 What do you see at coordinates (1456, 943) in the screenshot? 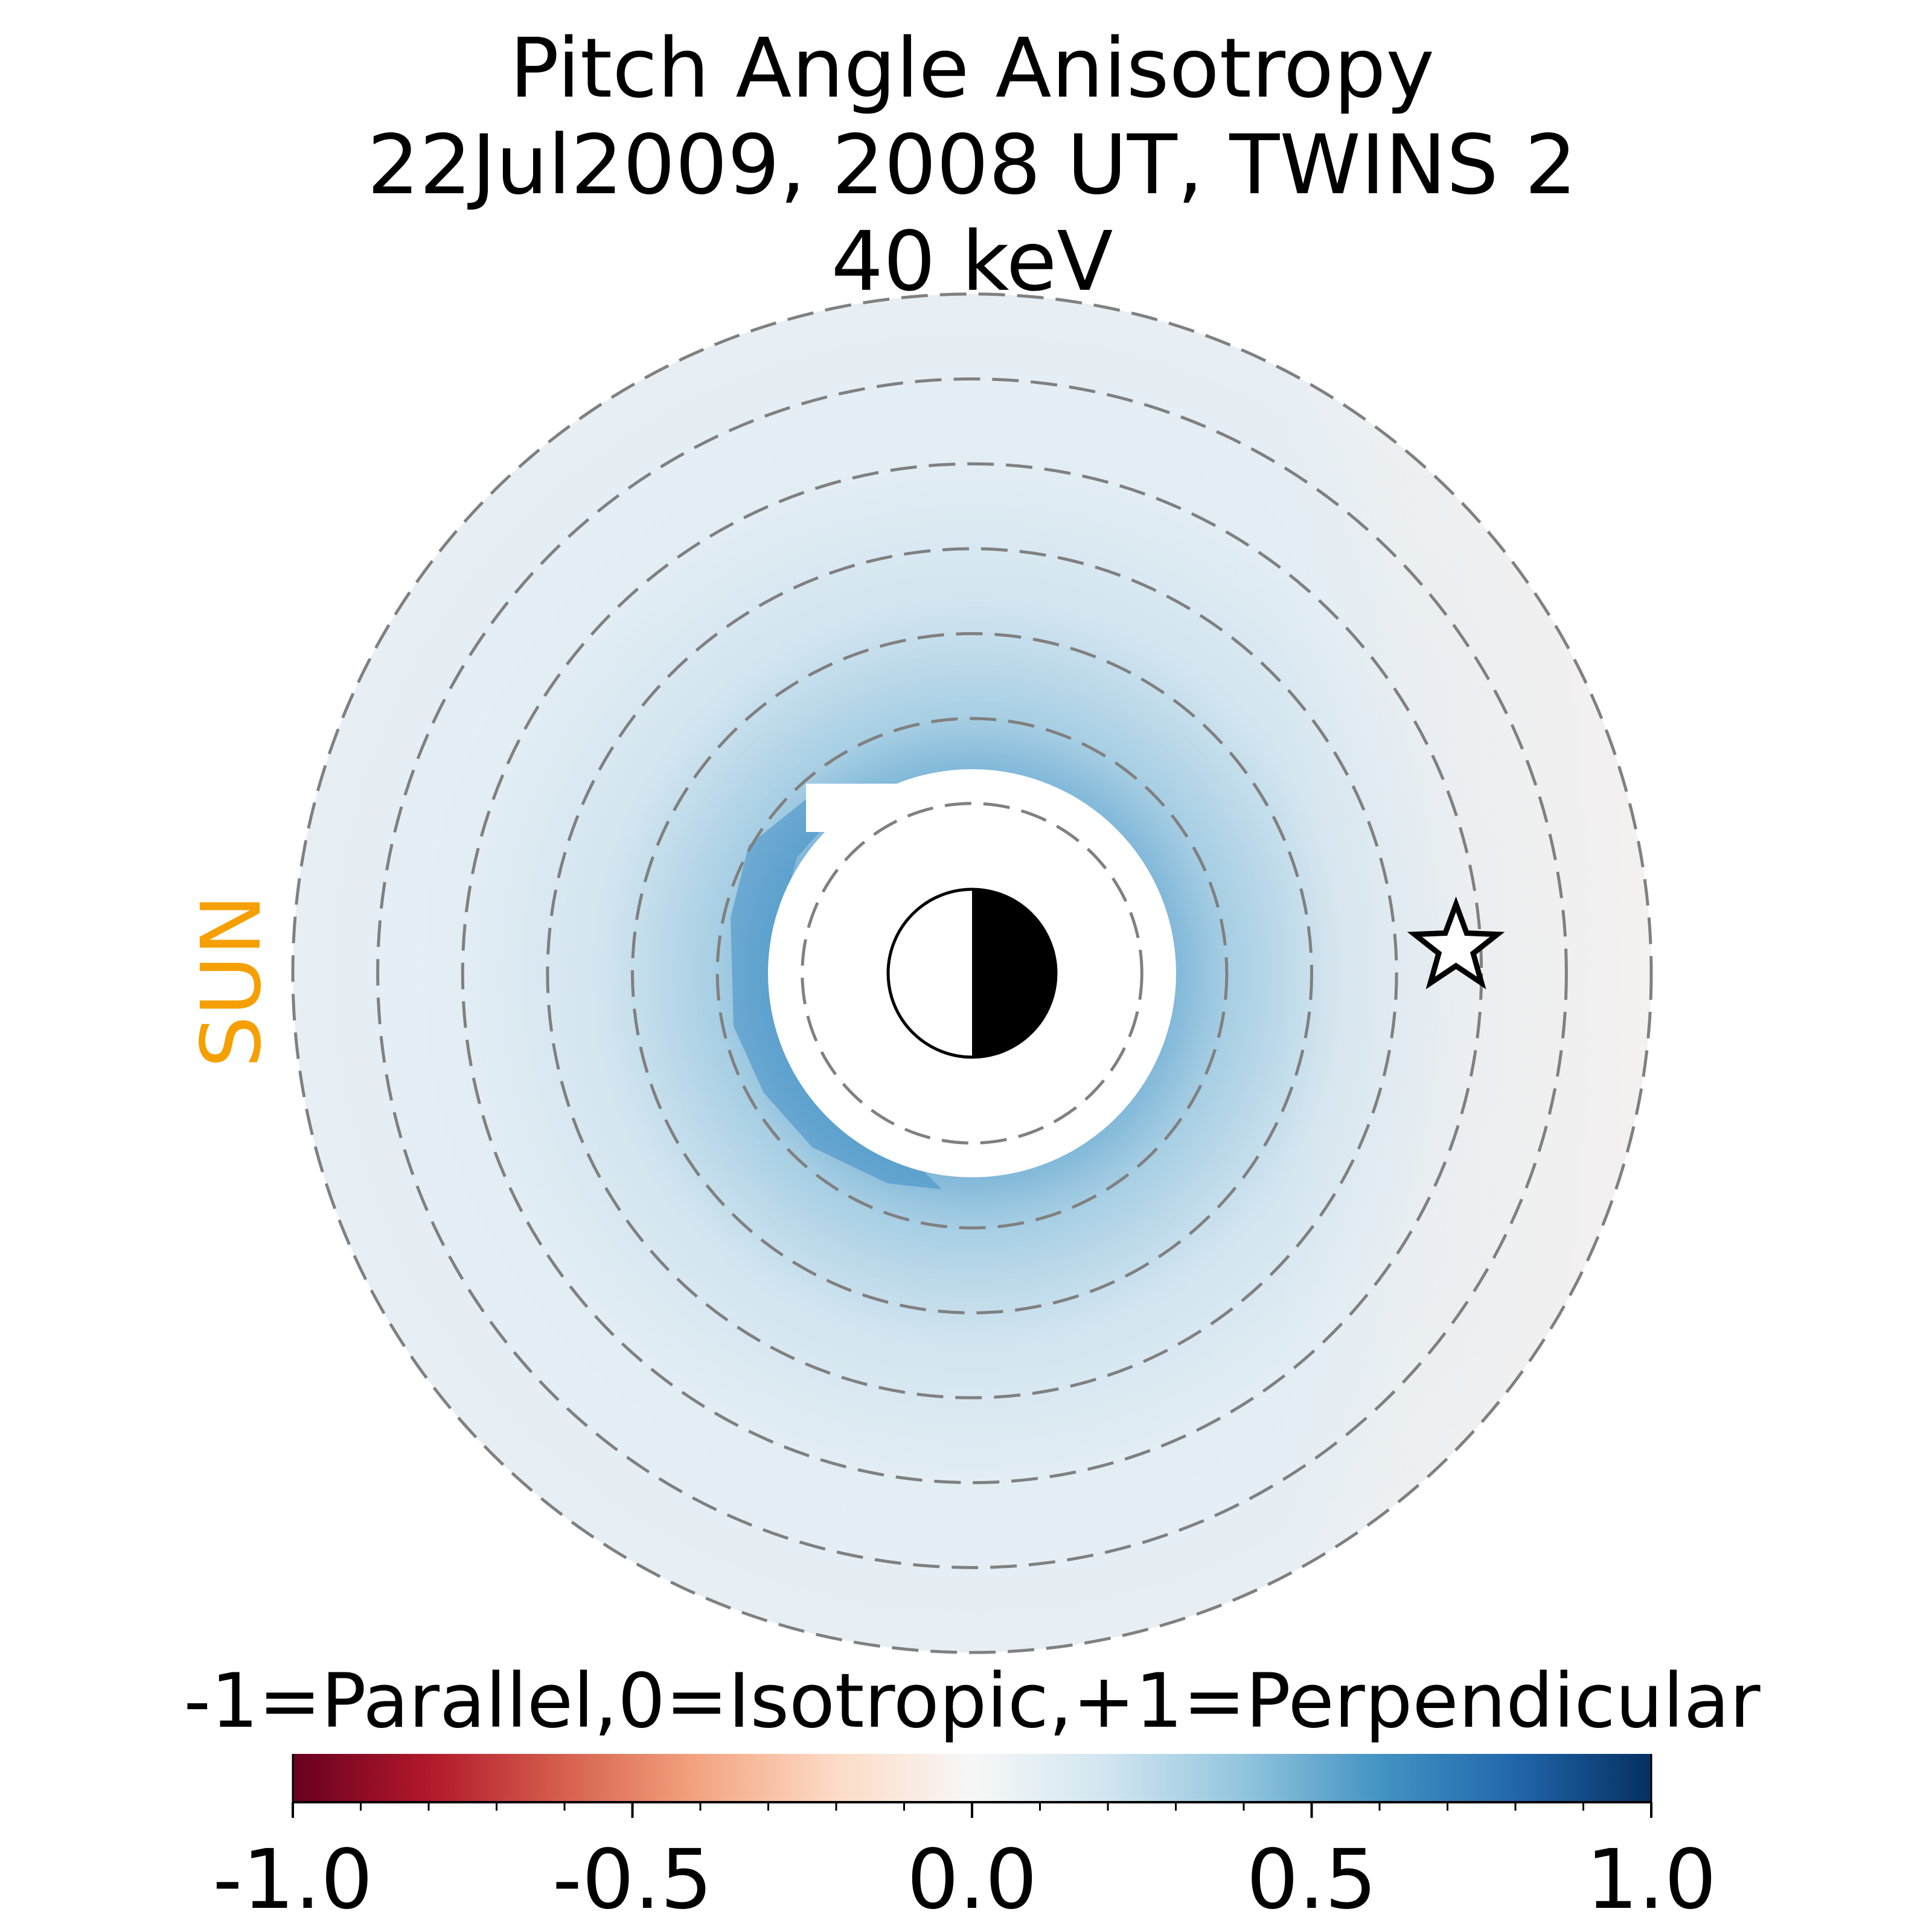
I see `spacecraft-star-marker` at bounding box center [1456, 943].